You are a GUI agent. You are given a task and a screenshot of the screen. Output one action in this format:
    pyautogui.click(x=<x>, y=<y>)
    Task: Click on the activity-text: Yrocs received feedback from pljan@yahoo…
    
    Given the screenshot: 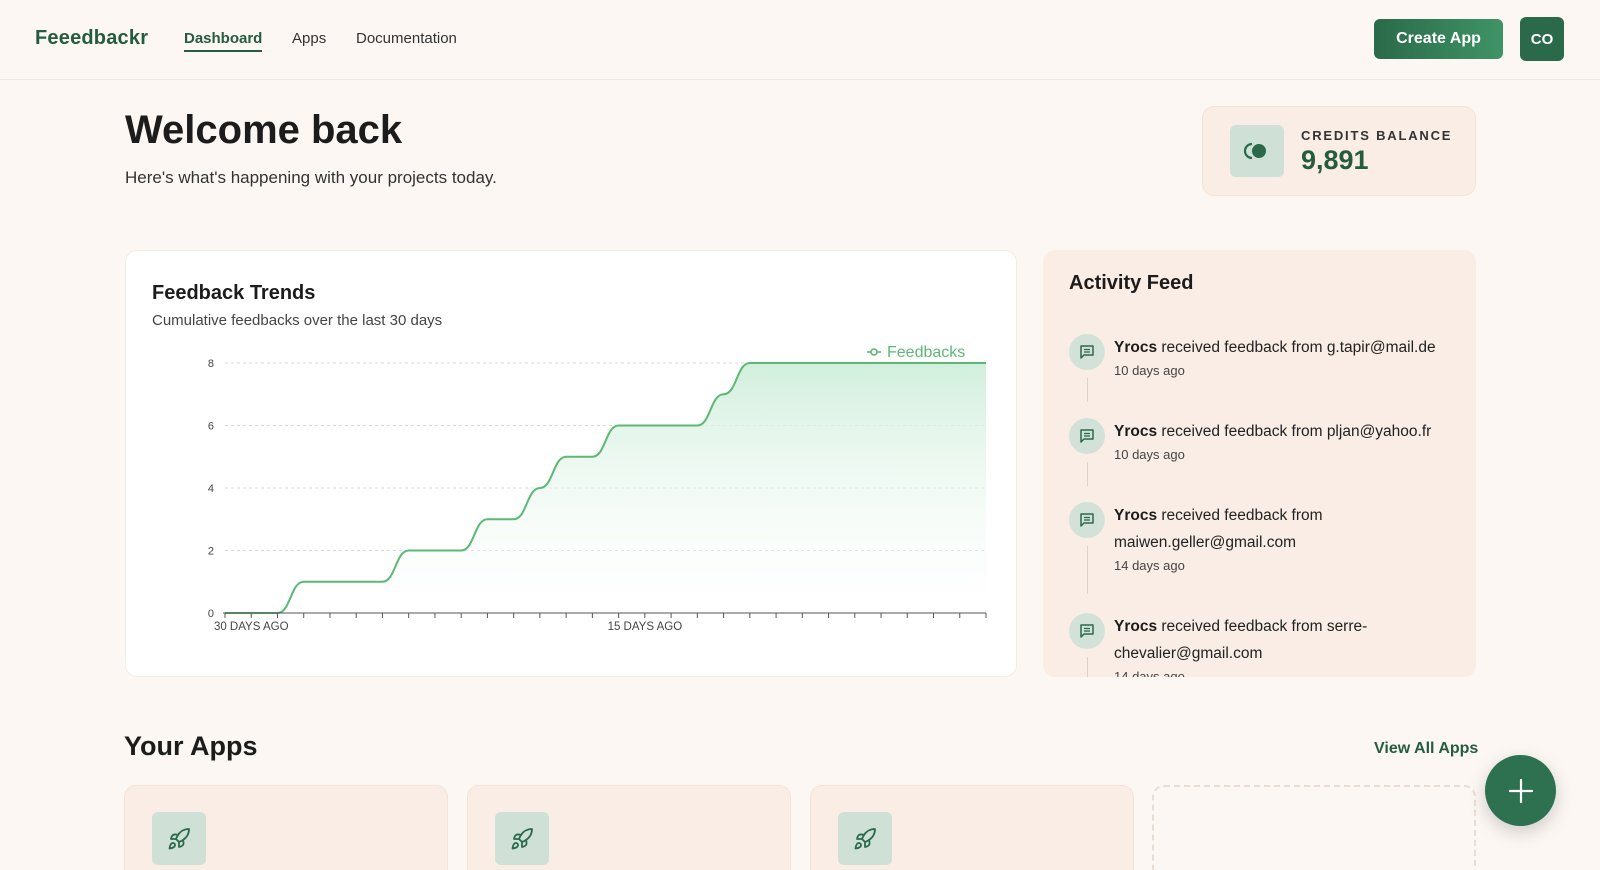 What is the action you would take?
    pyautogui.click(x=1291, y=431)
    